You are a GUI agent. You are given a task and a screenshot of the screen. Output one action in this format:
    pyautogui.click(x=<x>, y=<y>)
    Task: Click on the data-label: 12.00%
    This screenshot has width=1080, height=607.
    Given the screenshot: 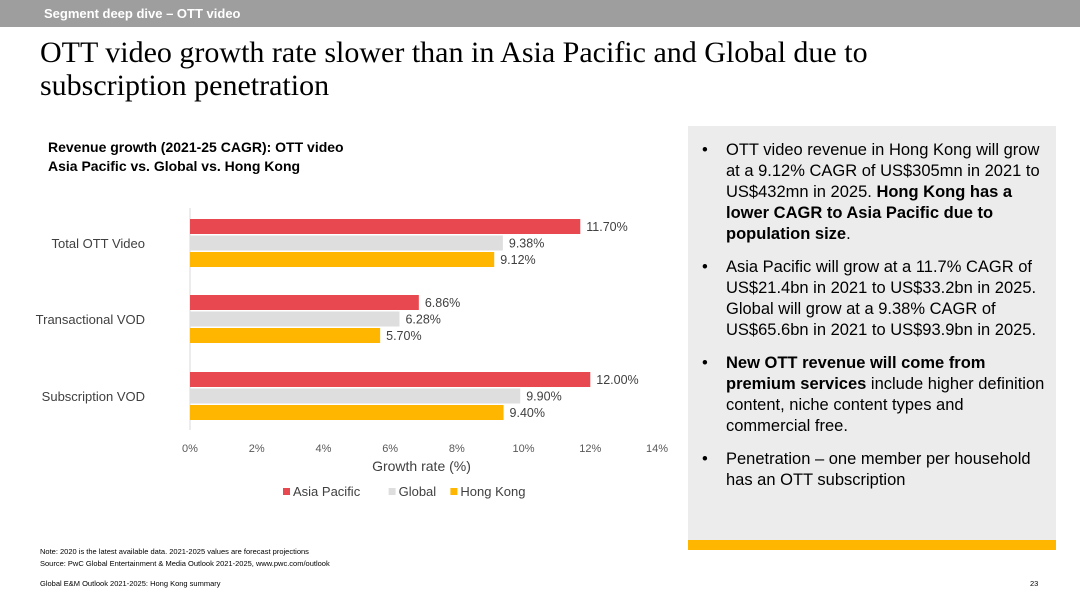 What is the action you would take?
    pyautogui.click(x=617, y=380)
    